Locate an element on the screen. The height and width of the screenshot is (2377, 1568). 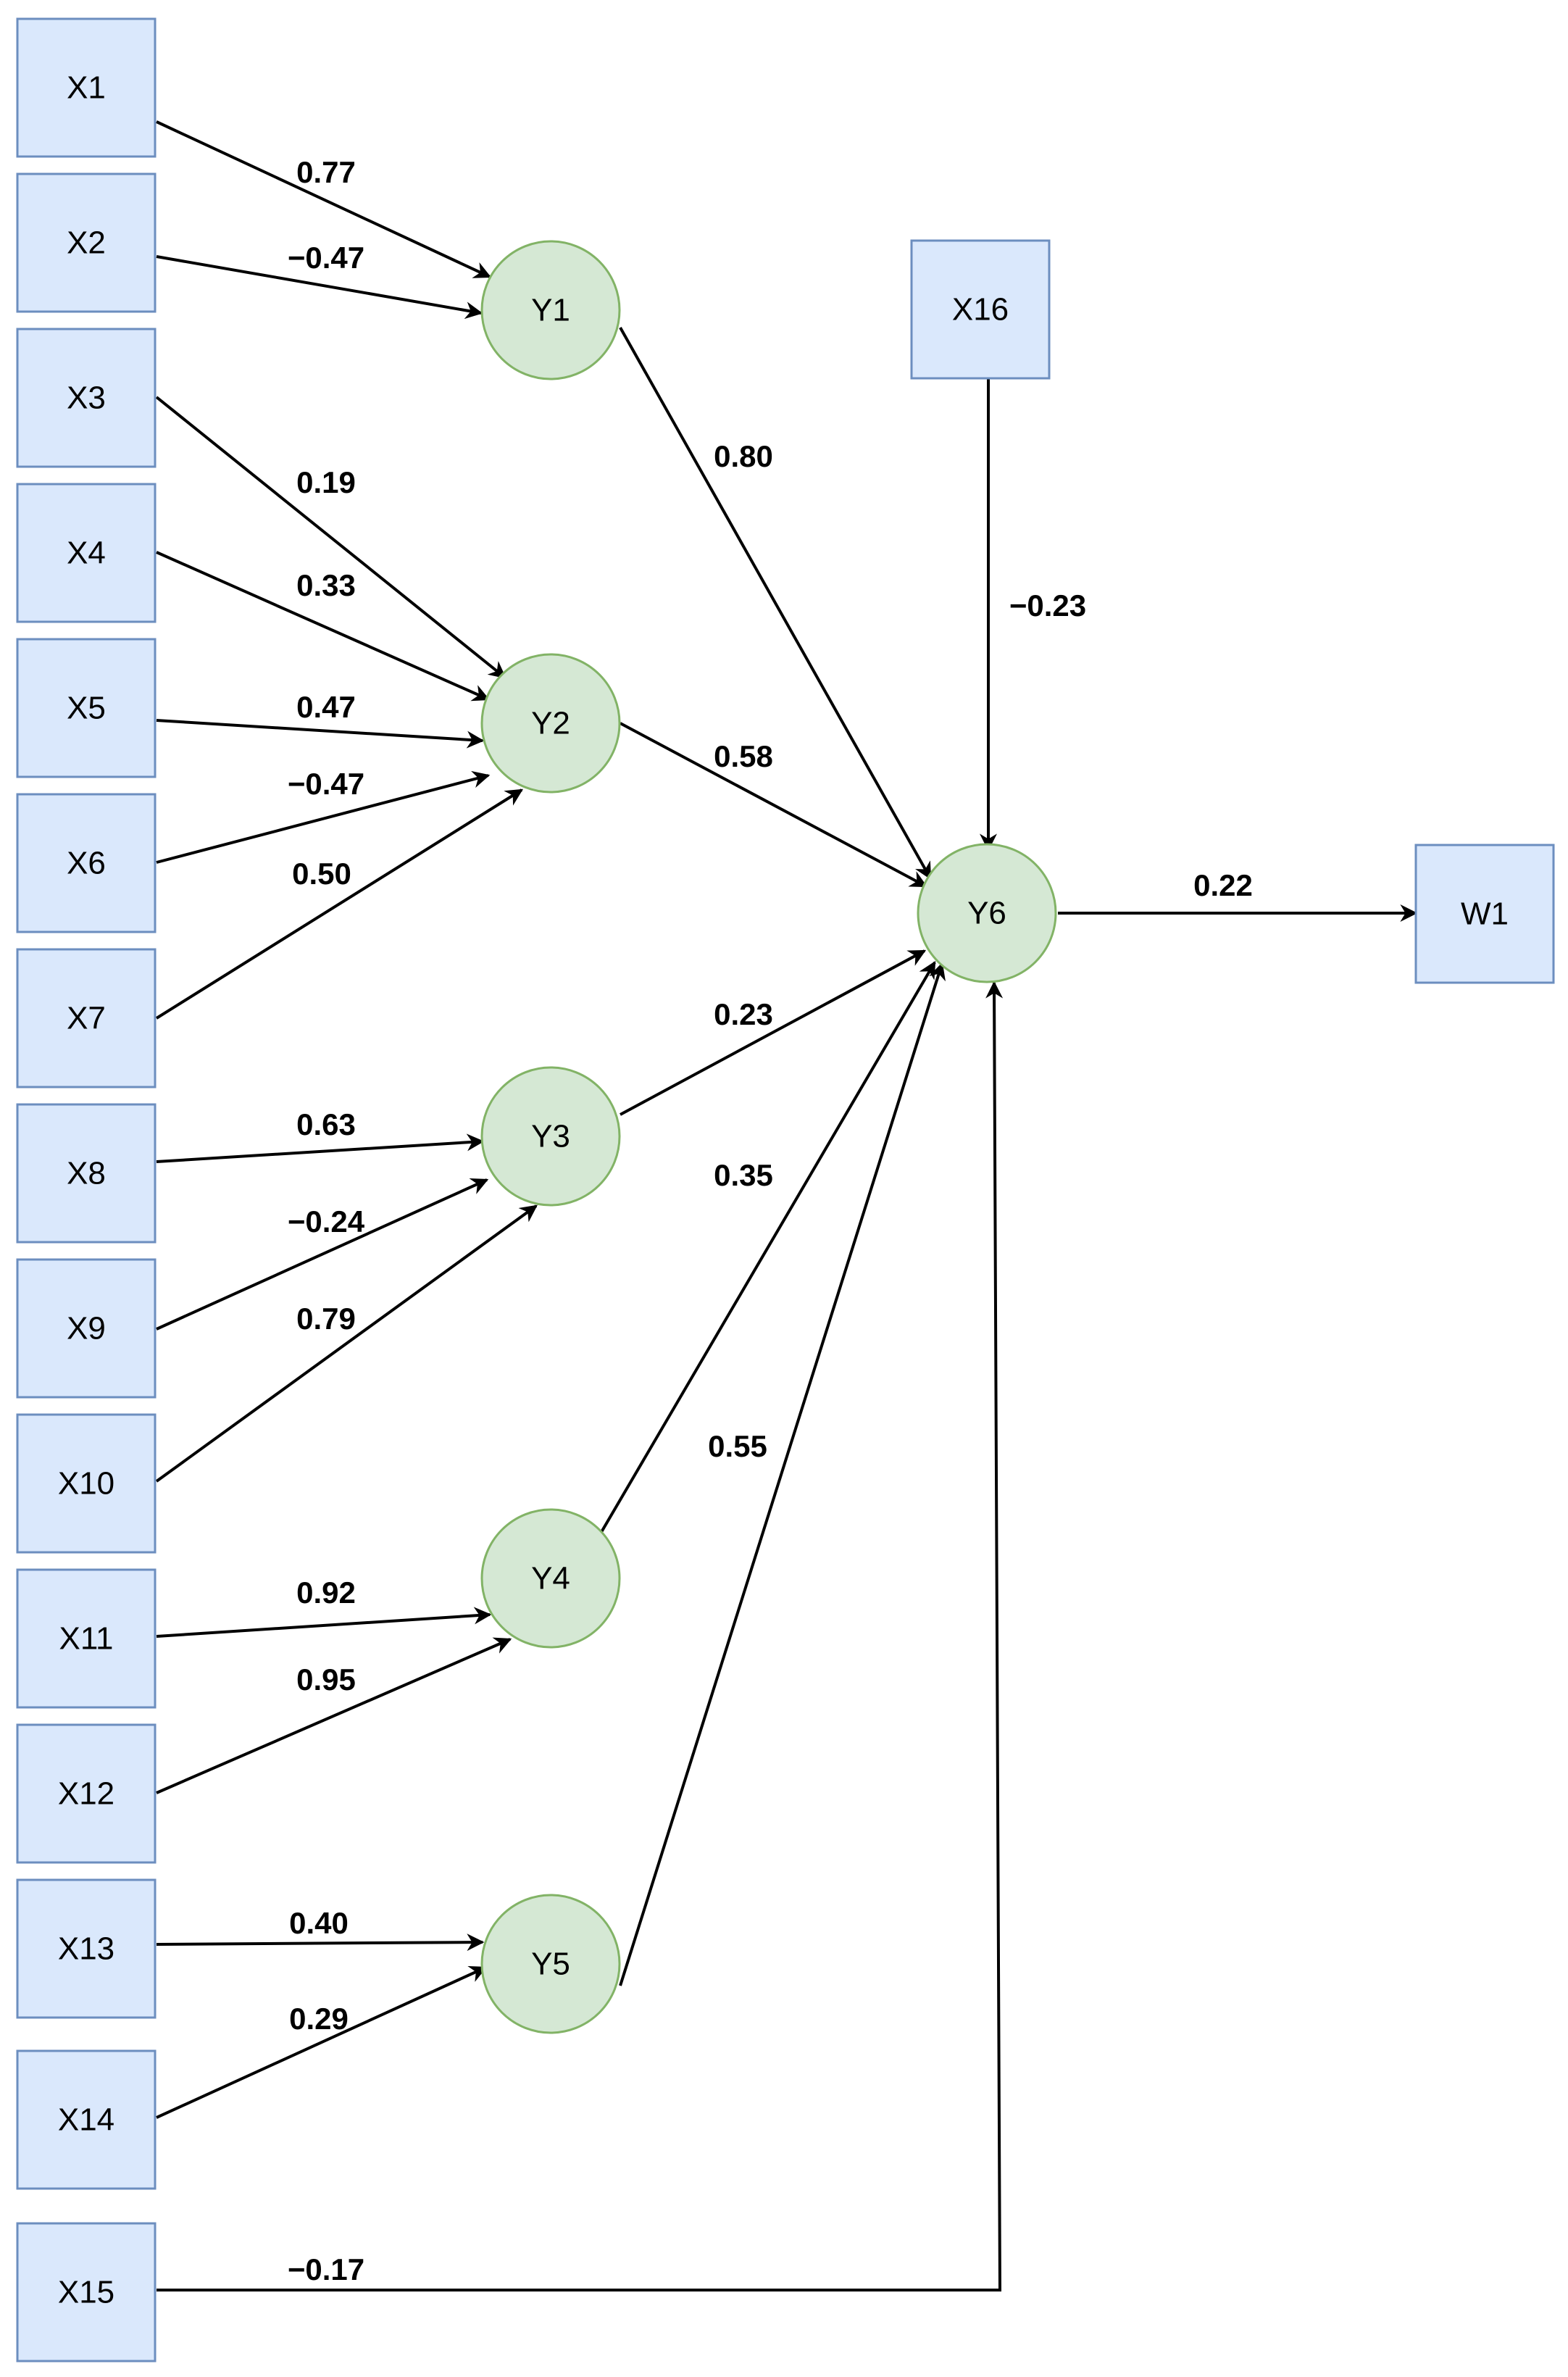
edge-x2-y1 is located at coordinates (319, 288).